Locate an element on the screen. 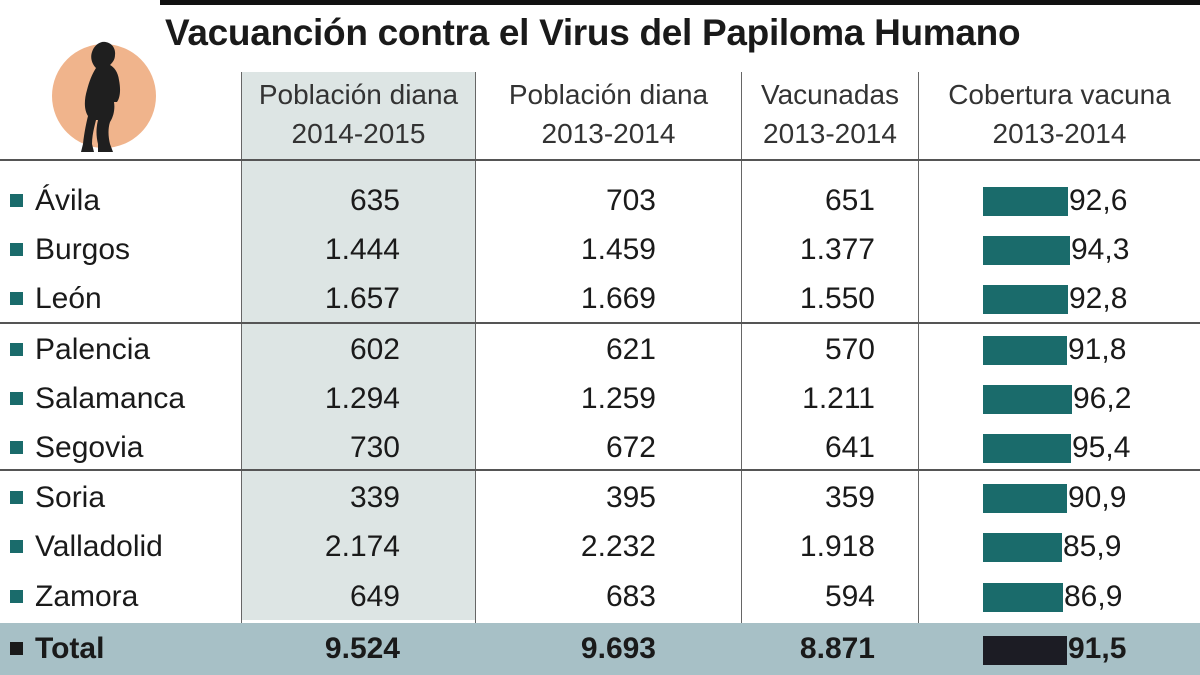 The height and width of the screenshot is (675, 1200). province-cell: Salamanca is located at coordinates (97, 398).